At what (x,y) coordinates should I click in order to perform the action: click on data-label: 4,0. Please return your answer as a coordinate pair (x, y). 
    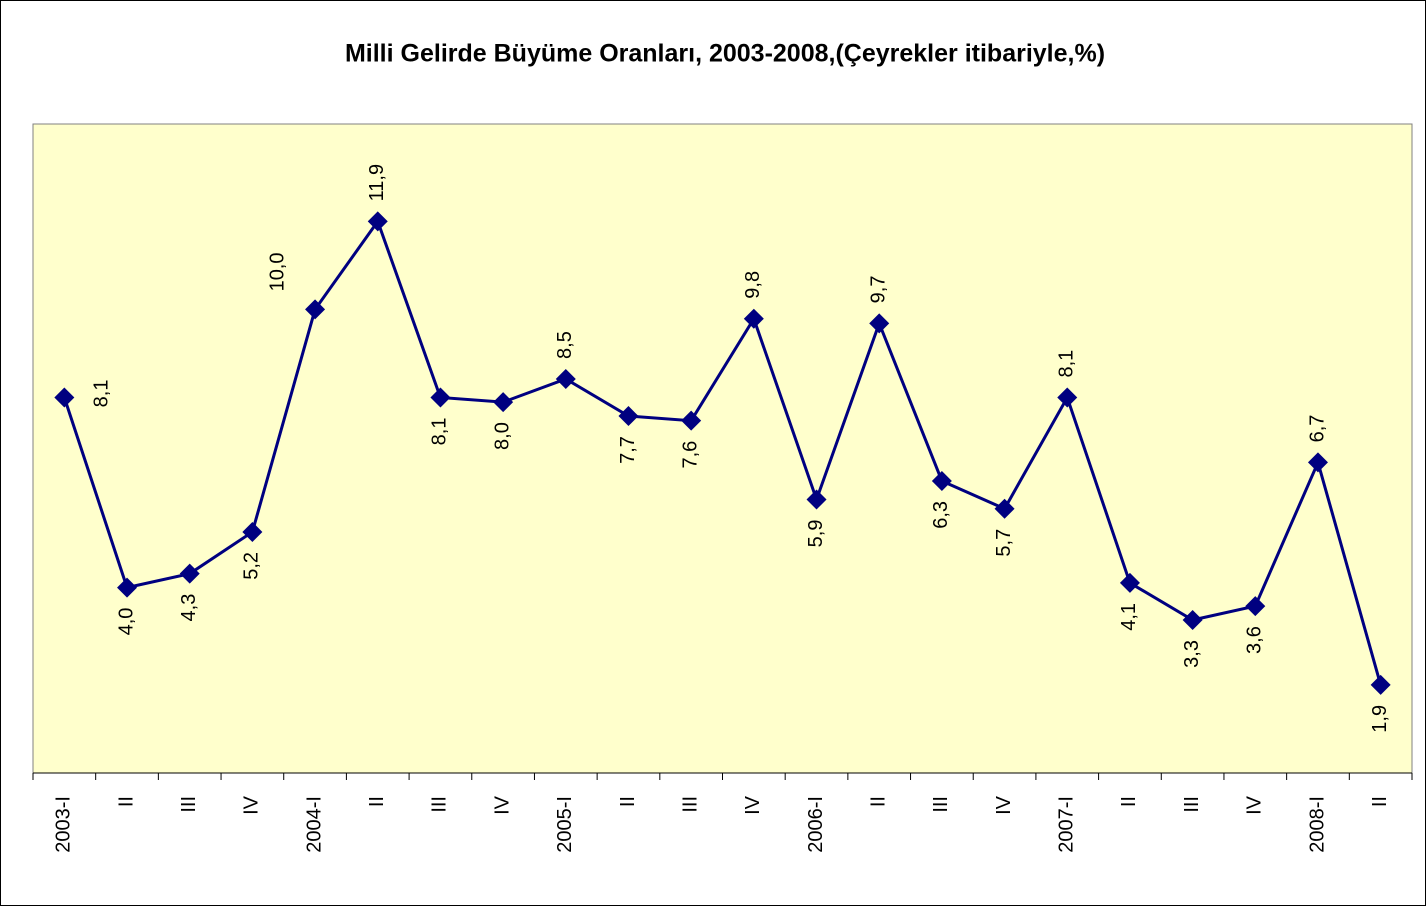
    Looking at the image, I should click on (126, 622).